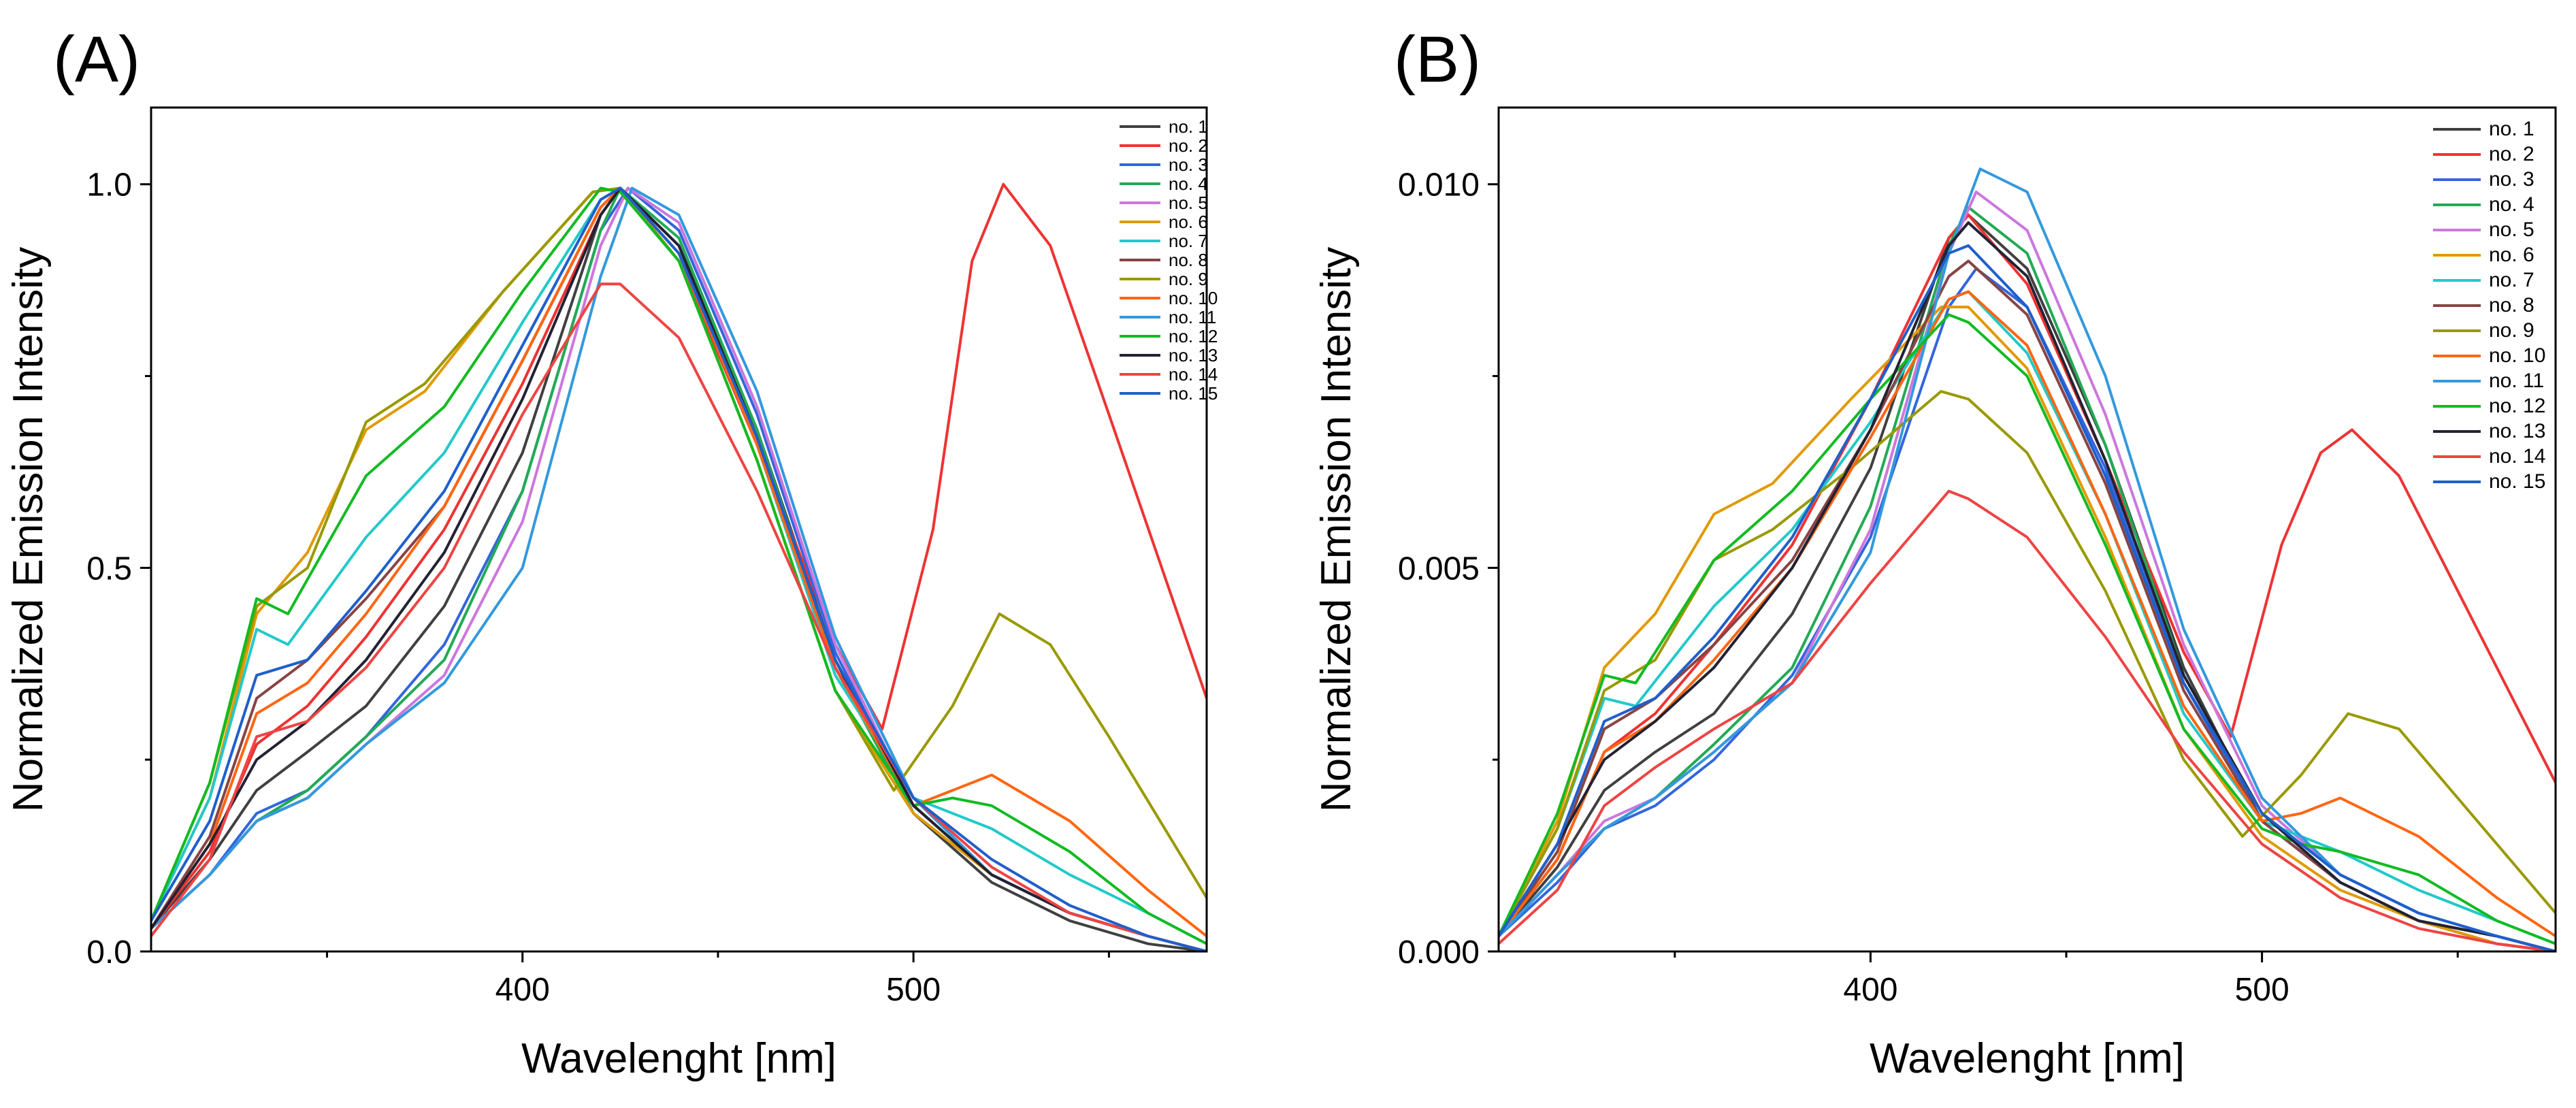 The width and height of the screenshot is (2576, 1108). Describe the element at coordinates (109, 185) in the screenshot. I see `y-tick-label: 1.0` at that location.